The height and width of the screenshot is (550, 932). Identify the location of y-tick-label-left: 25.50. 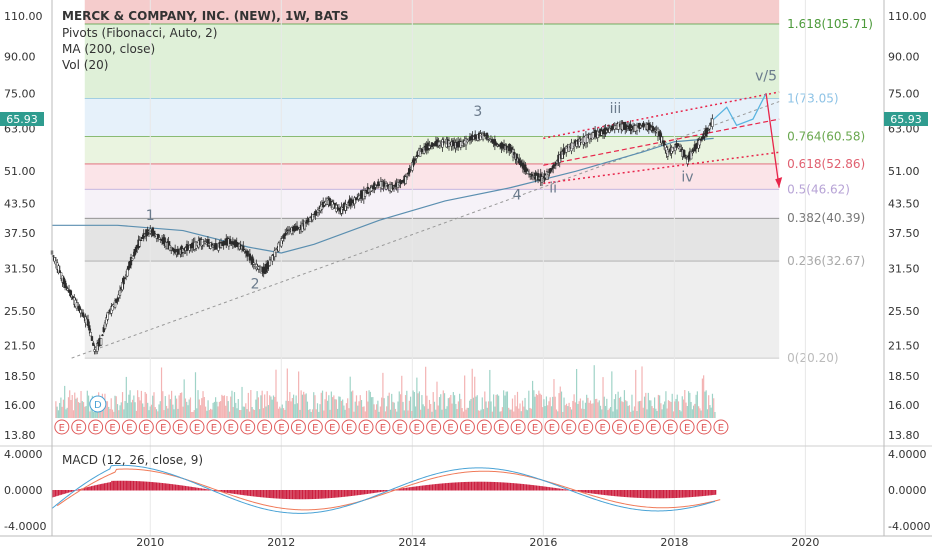
(20, 311).